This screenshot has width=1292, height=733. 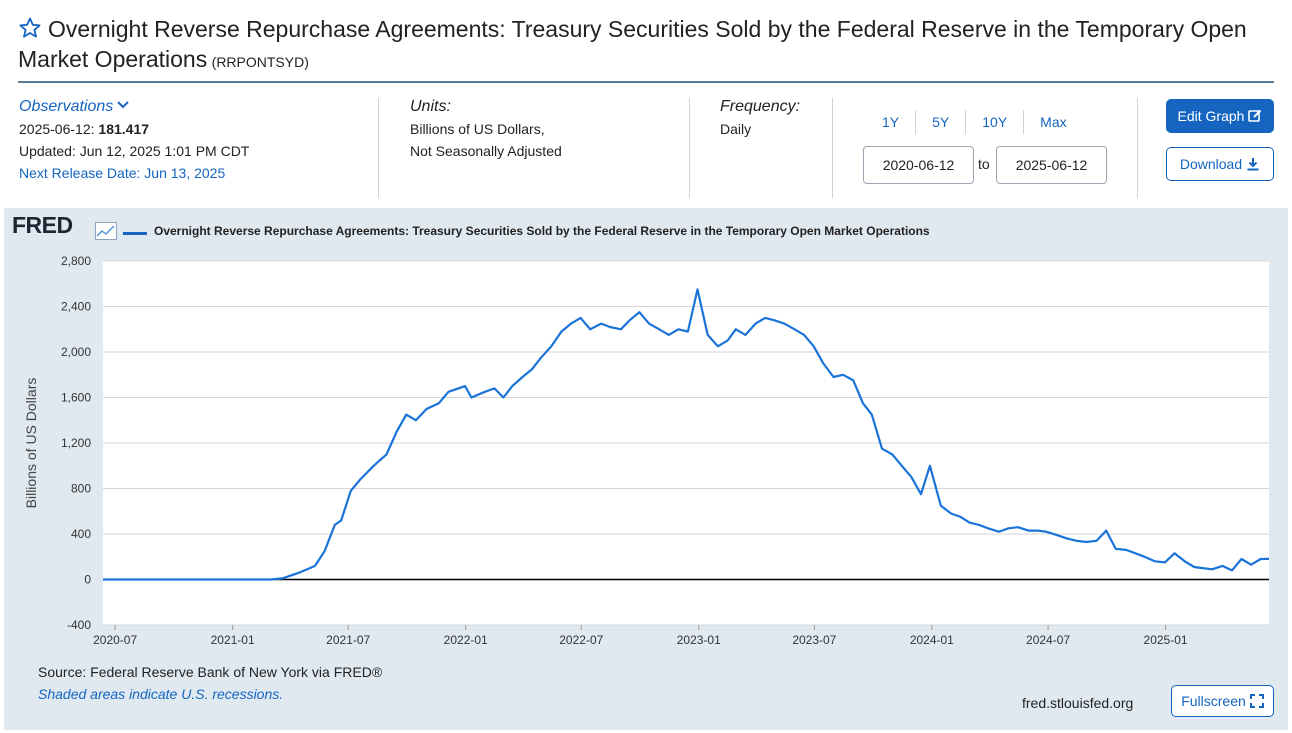 I want to click on y-tick-label: 800, so click(x=81, y=489).